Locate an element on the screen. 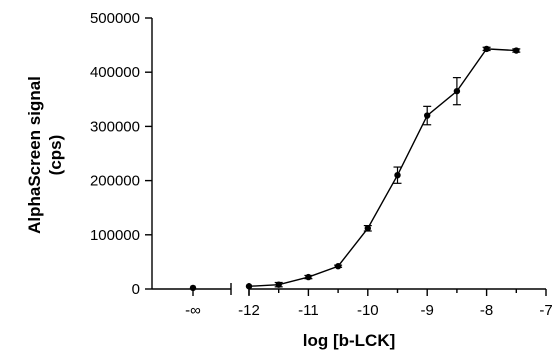 The width and height of the screenshot is (560, 353). y-tick-label: 200000 is located at coordinates (115, 181).